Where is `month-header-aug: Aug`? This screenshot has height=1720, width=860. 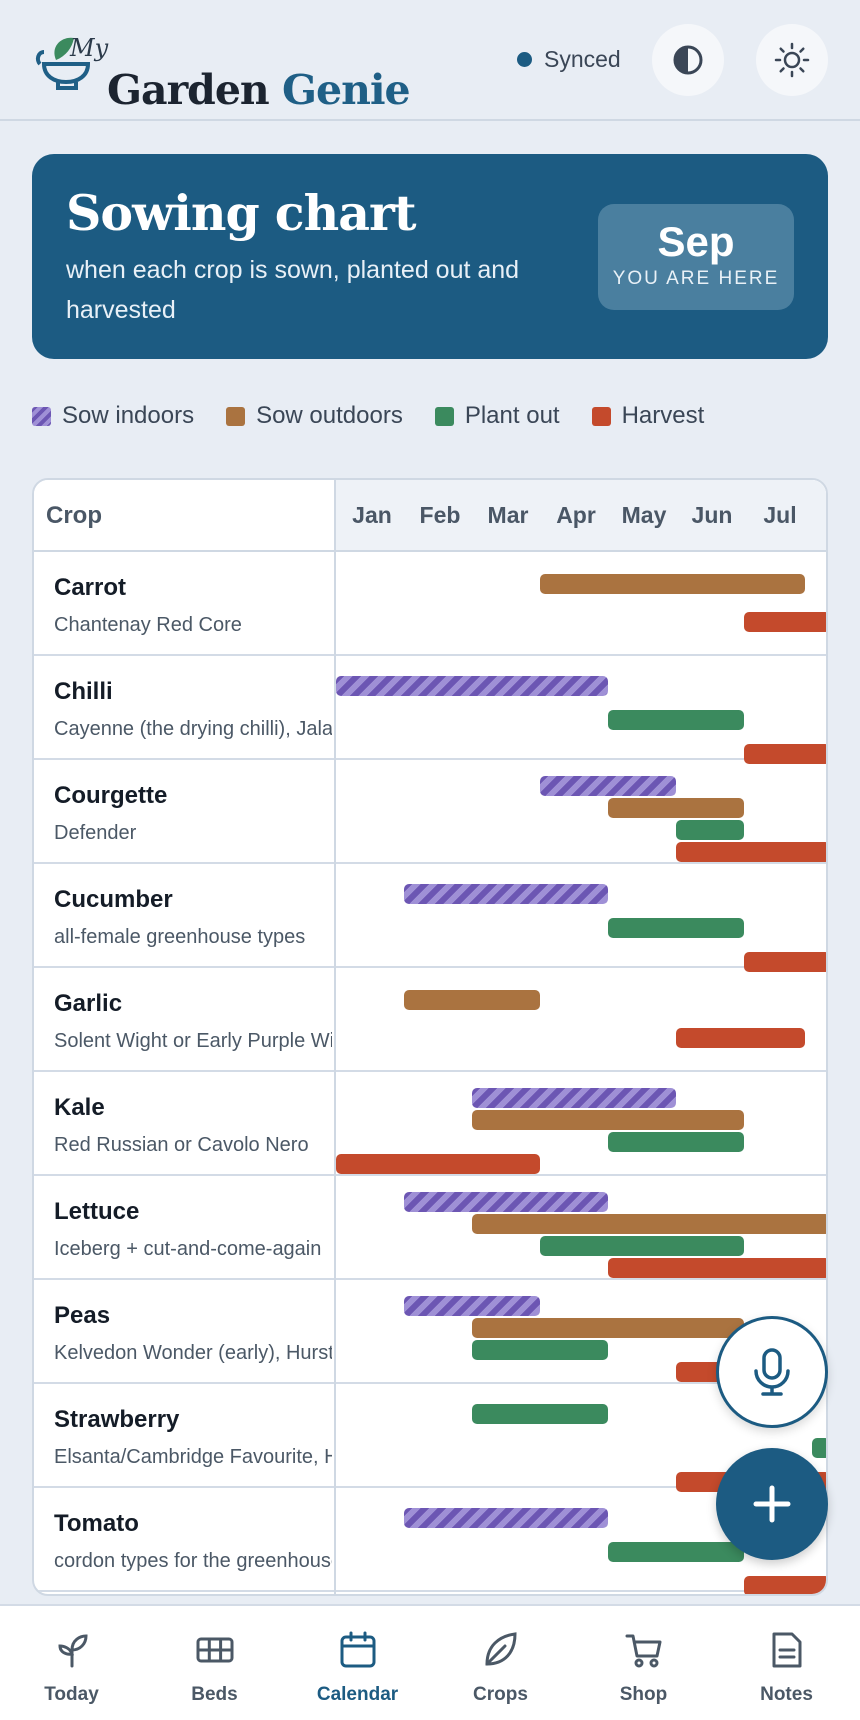
month-header-aug: Aug is located at coordinates (820, 515).